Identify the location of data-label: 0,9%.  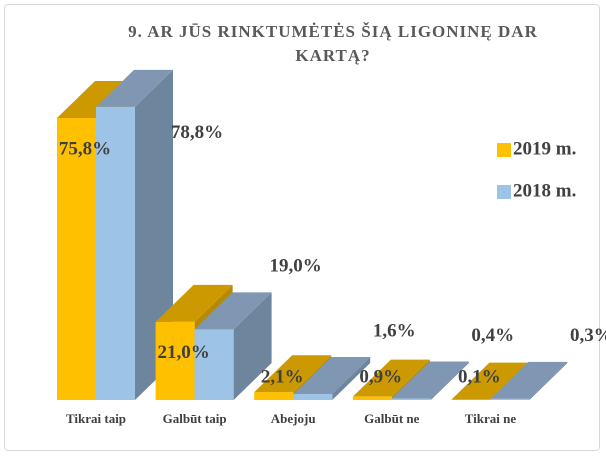
(380, 376).